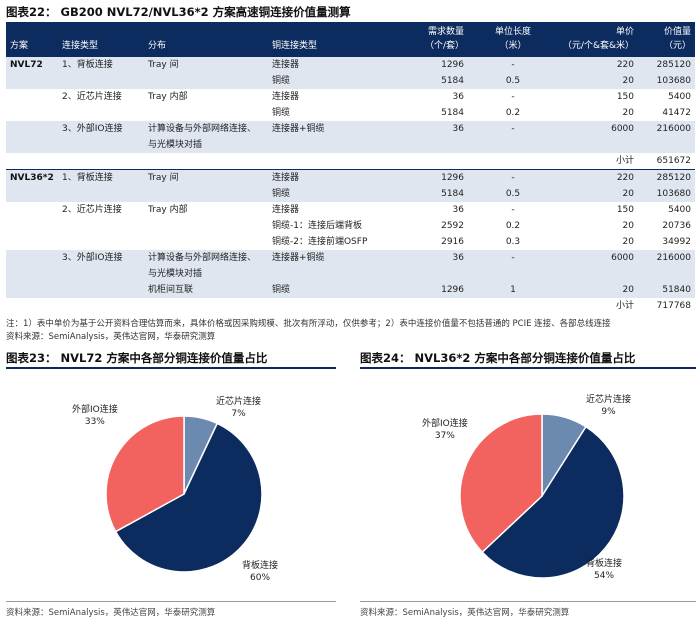 Image resolution: width=700 pixels, height=624 pixels. What do you see at coordinates (178, 12) in the screenshot?
I see `table-title: 图表22： GB200 NVL72/NVL36*2 方案高速铜连接价值量测算` at bounding box center [178, 12].